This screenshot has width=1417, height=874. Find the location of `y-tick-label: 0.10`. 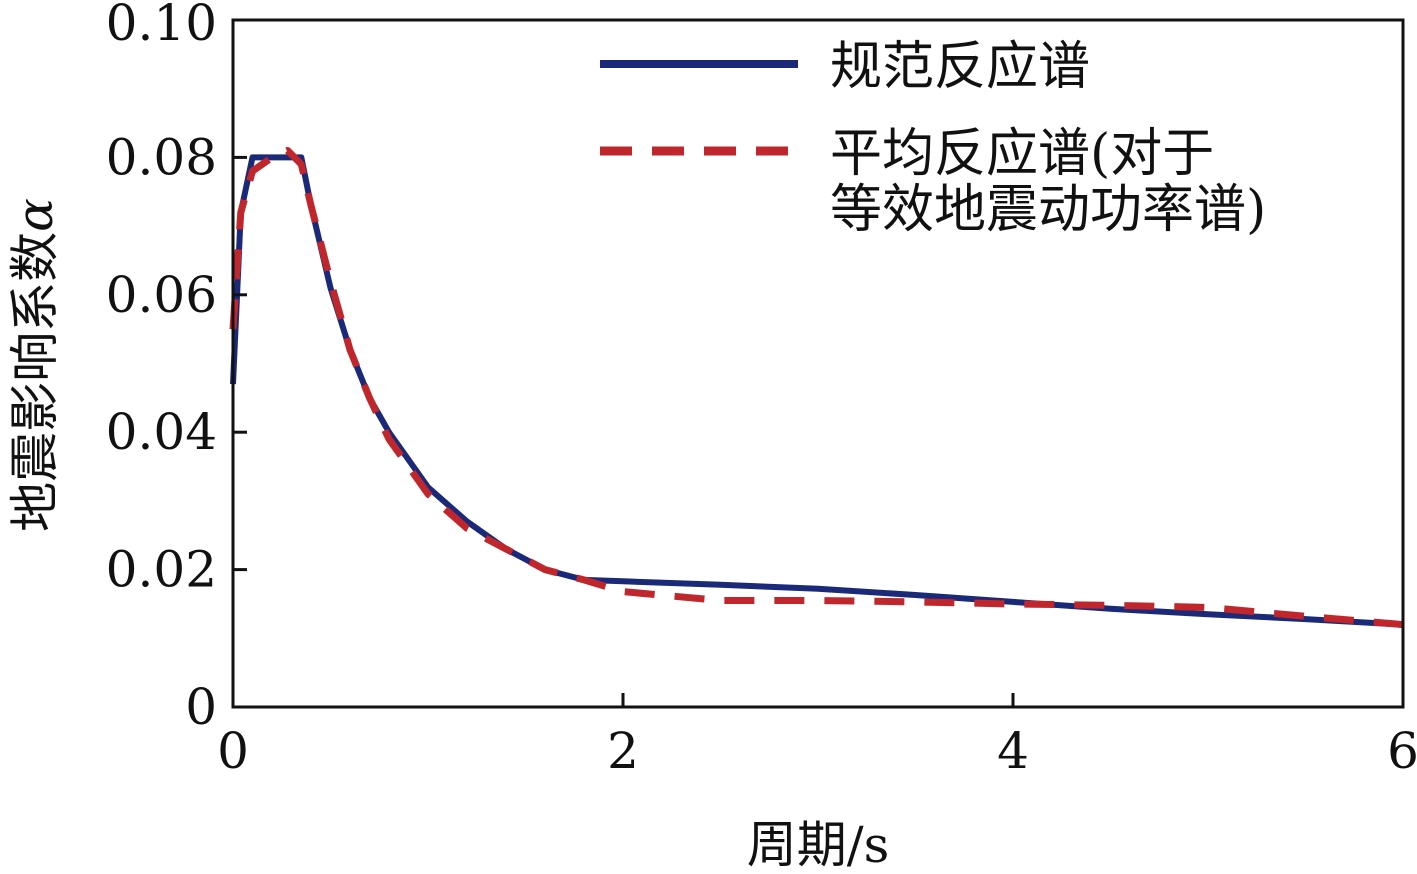

y-tick-label: 0.10 is located at coordinates (161, 26).